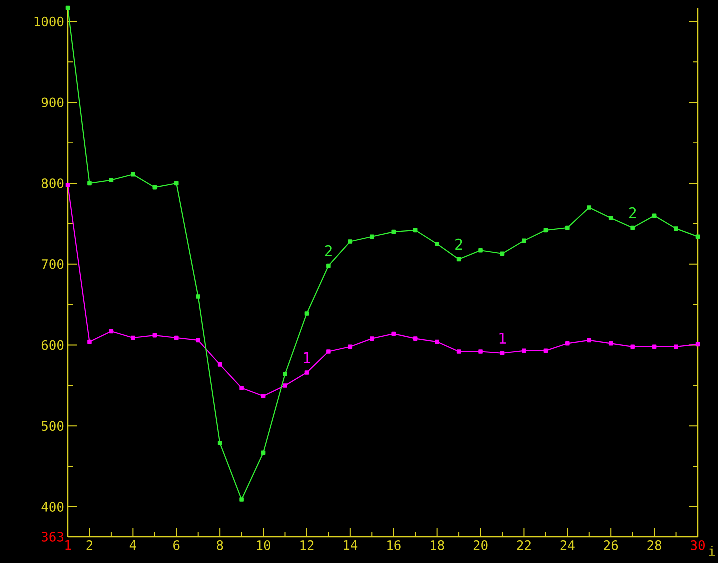 The width and height of the screenshot is (718, 563). Describe the element at coordinates (53, 103) in the screenshot. I see `y-tick-label: 900` at that location.